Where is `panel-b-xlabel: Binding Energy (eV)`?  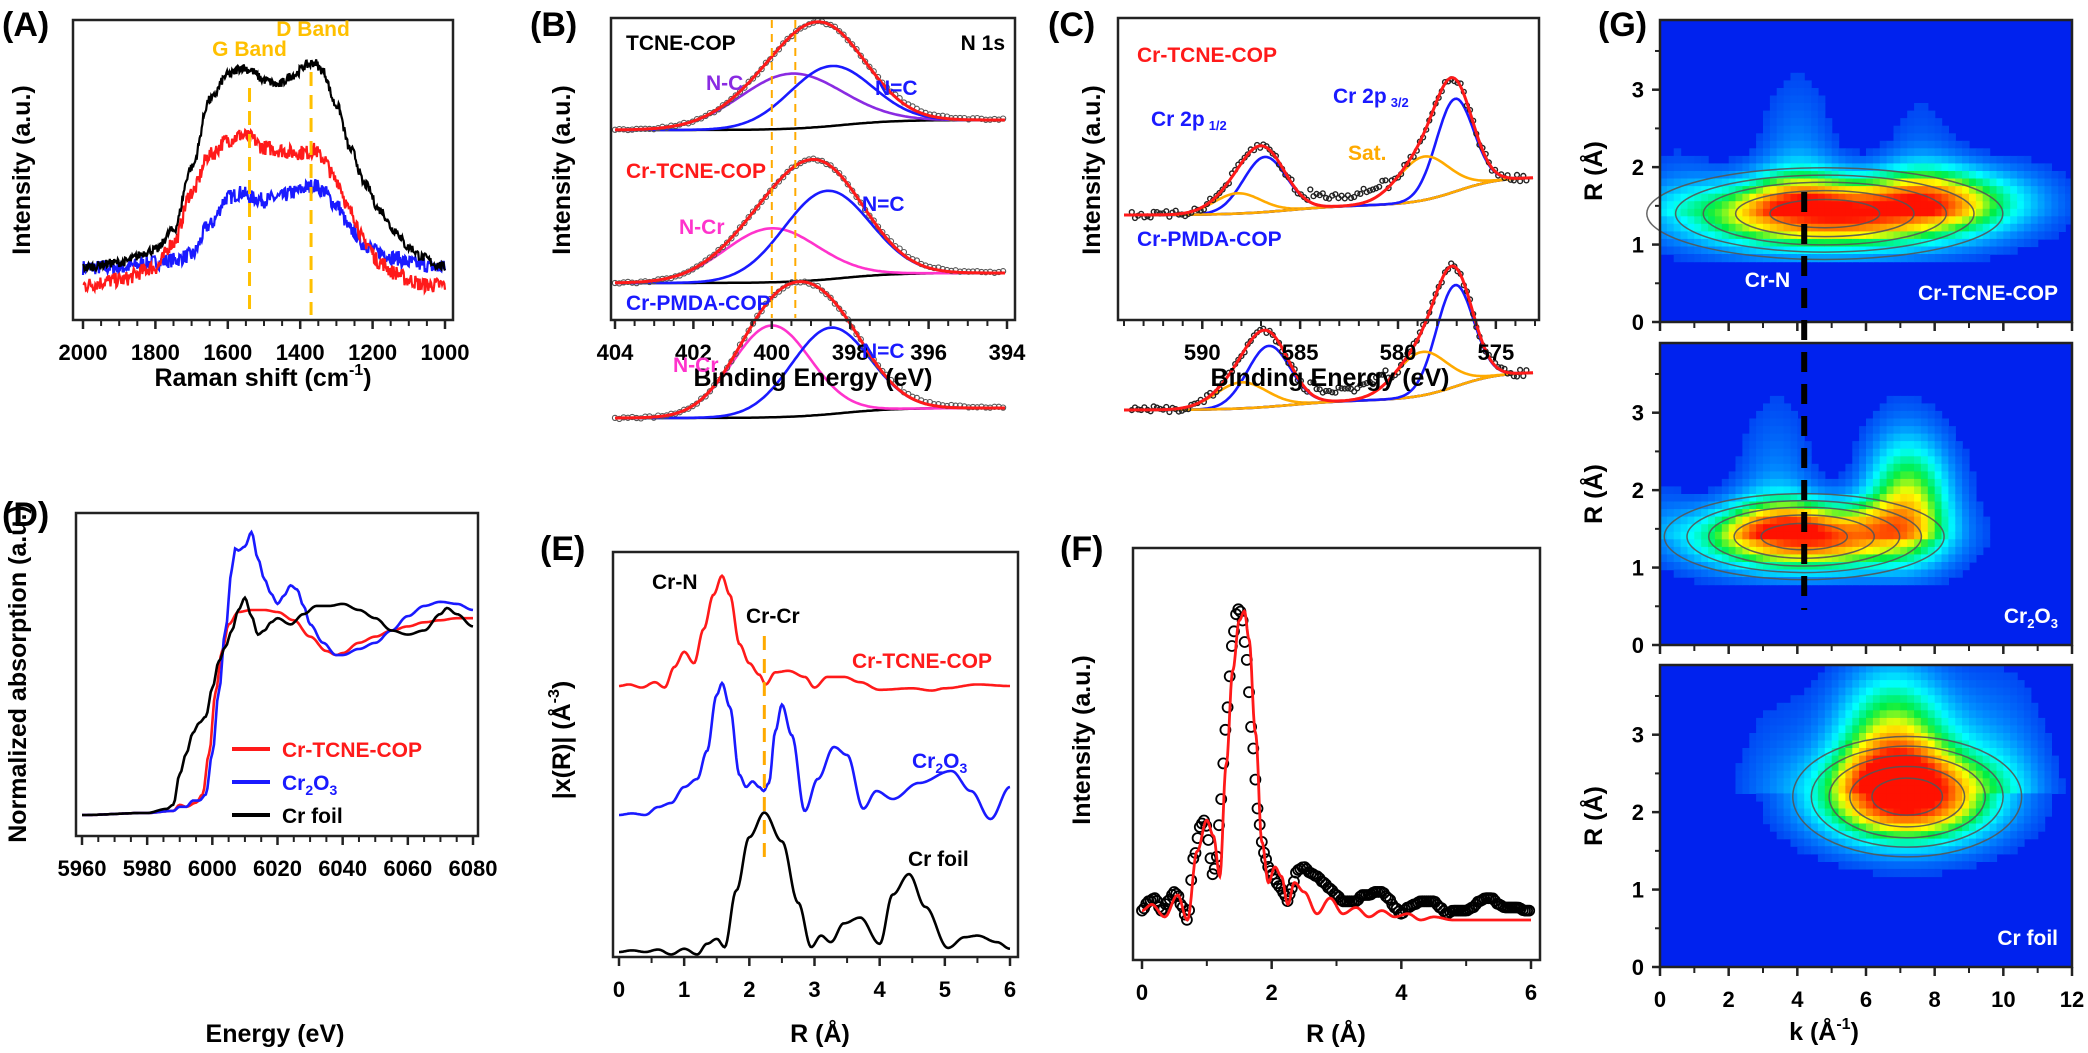 panel-b-xlabel: Binding Energy (eV) is located at coordinates (813, 378).